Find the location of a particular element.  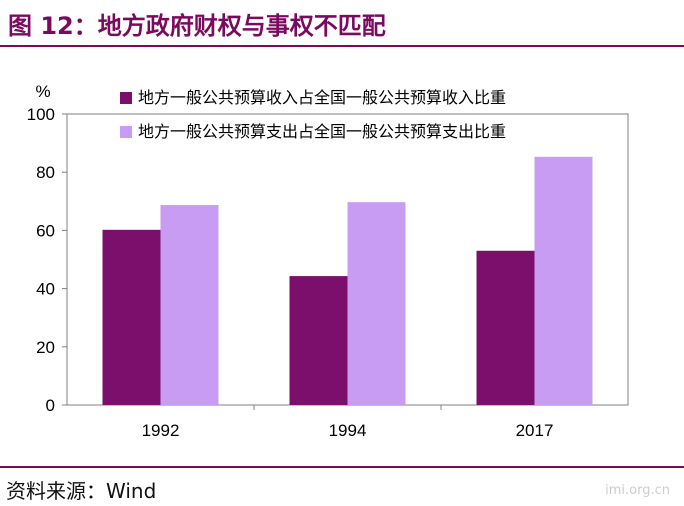

x-tick-label: 1994 is located at coordinates (348, 430).